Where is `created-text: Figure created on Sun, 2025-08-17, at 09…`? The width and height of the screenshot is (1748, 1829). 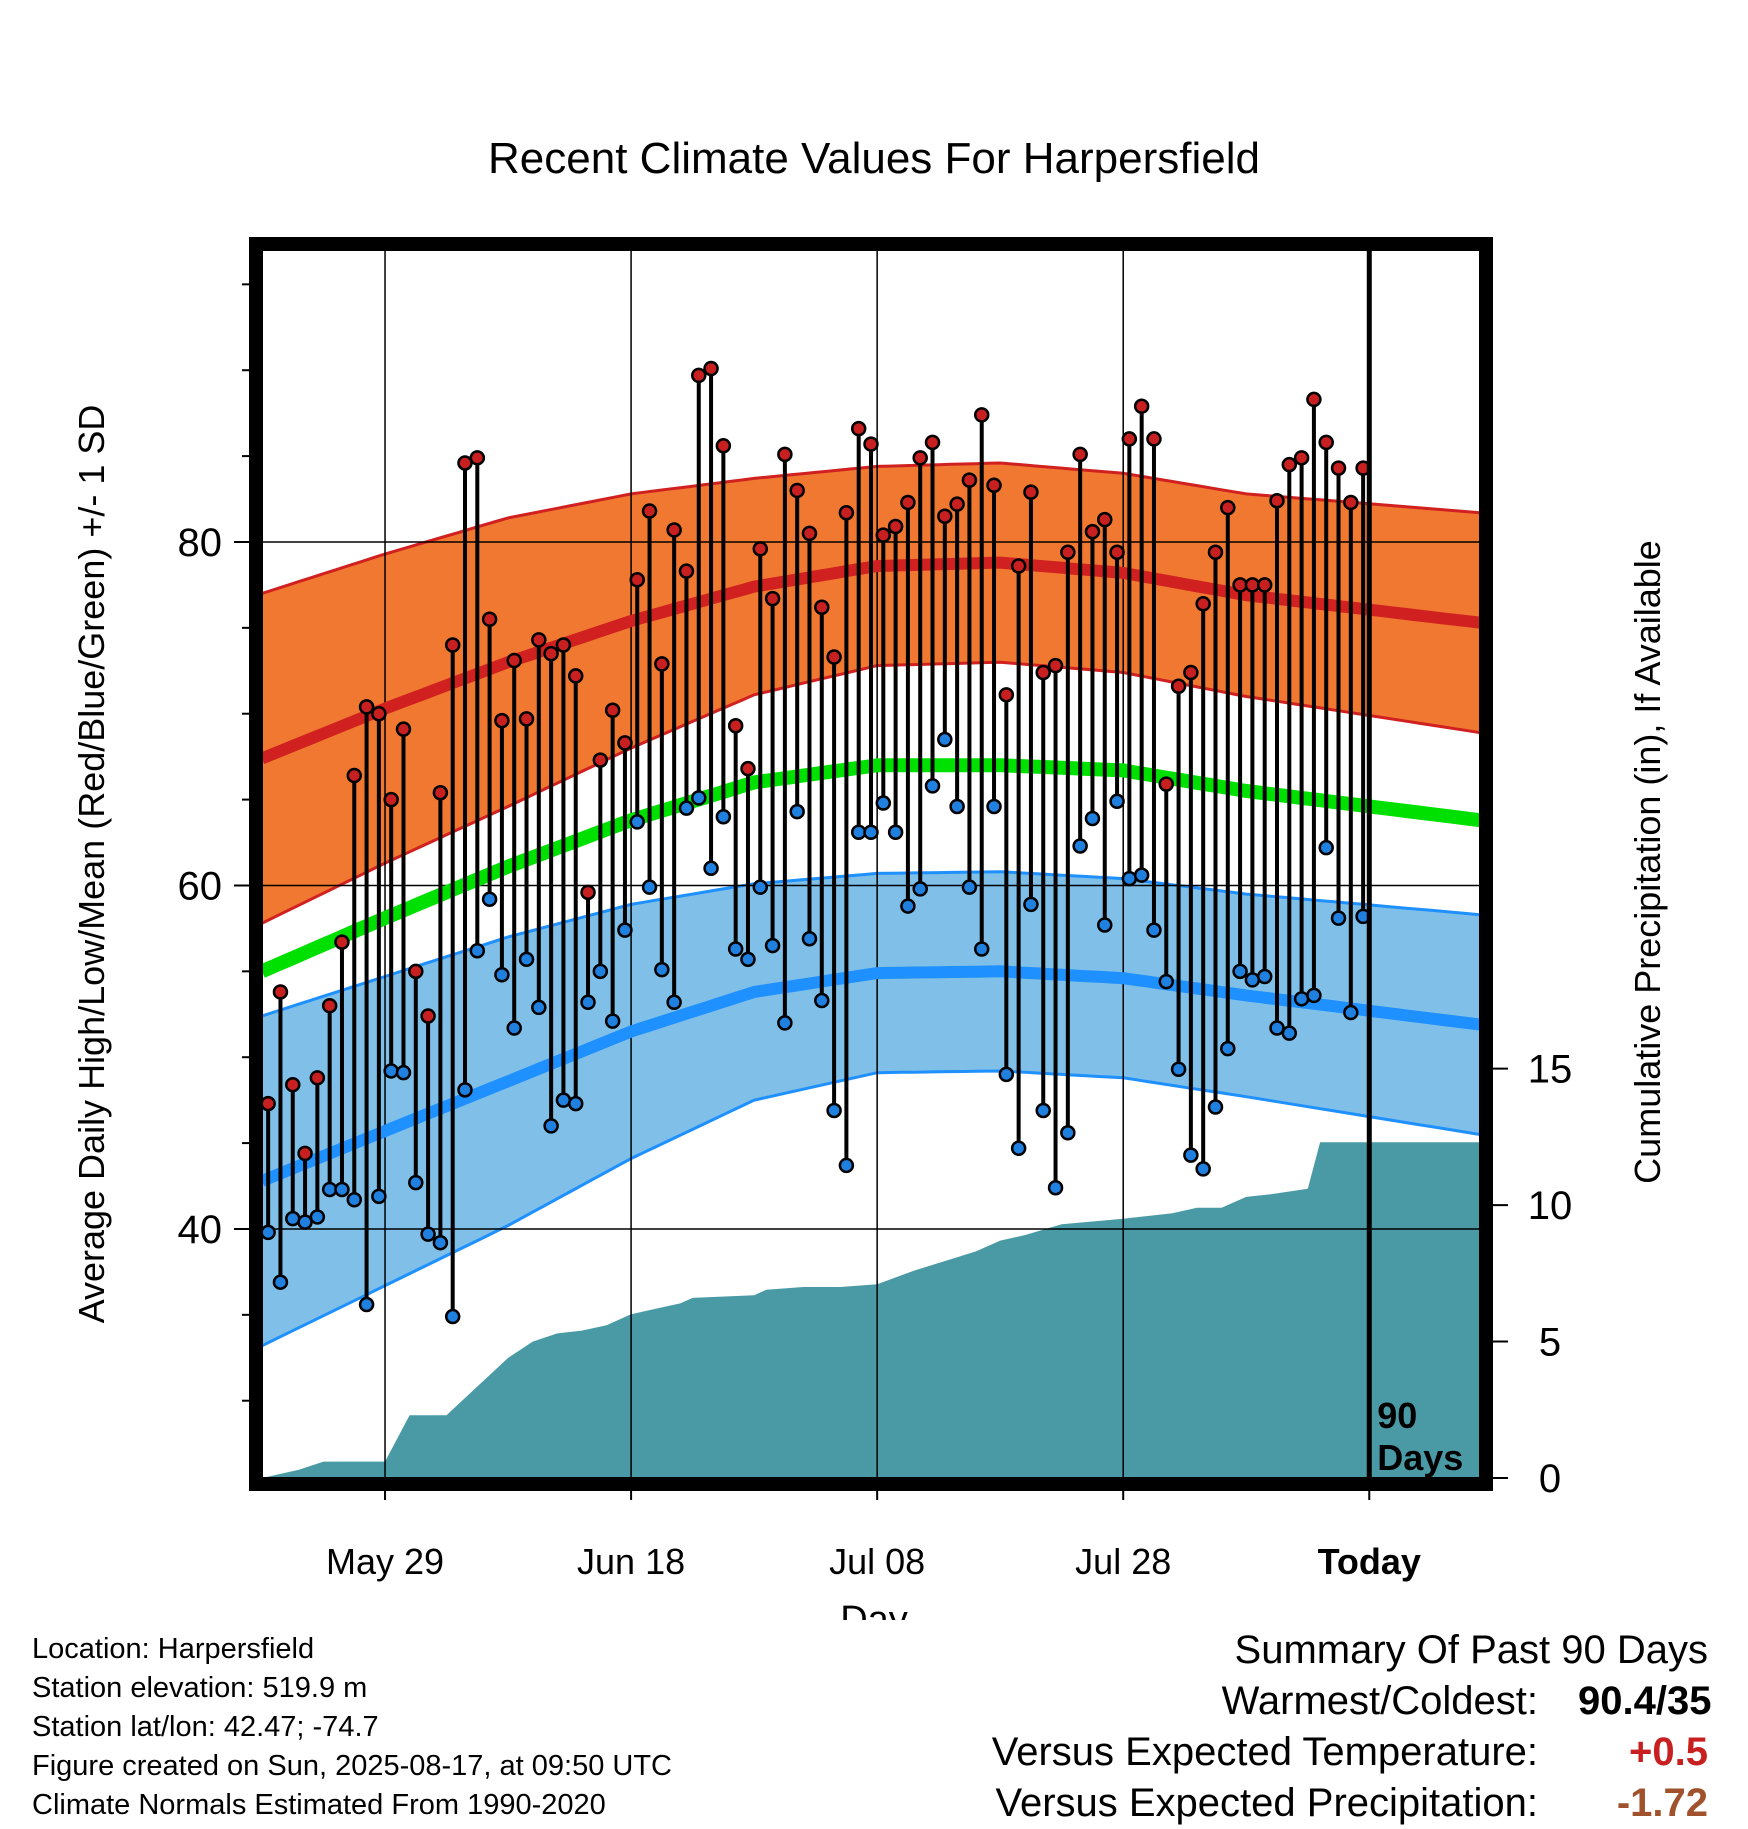
created-text: Figure created on Sun, 2025-08-17, at 09… is located at coordinates (352, 1766).